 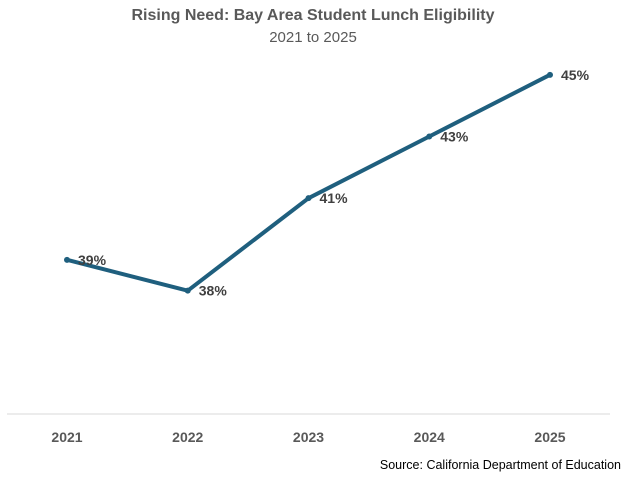 What do you see at coordinates (187, 290) in the screenshot?
I see `data-point-2022` at bounding box center [187, 290].